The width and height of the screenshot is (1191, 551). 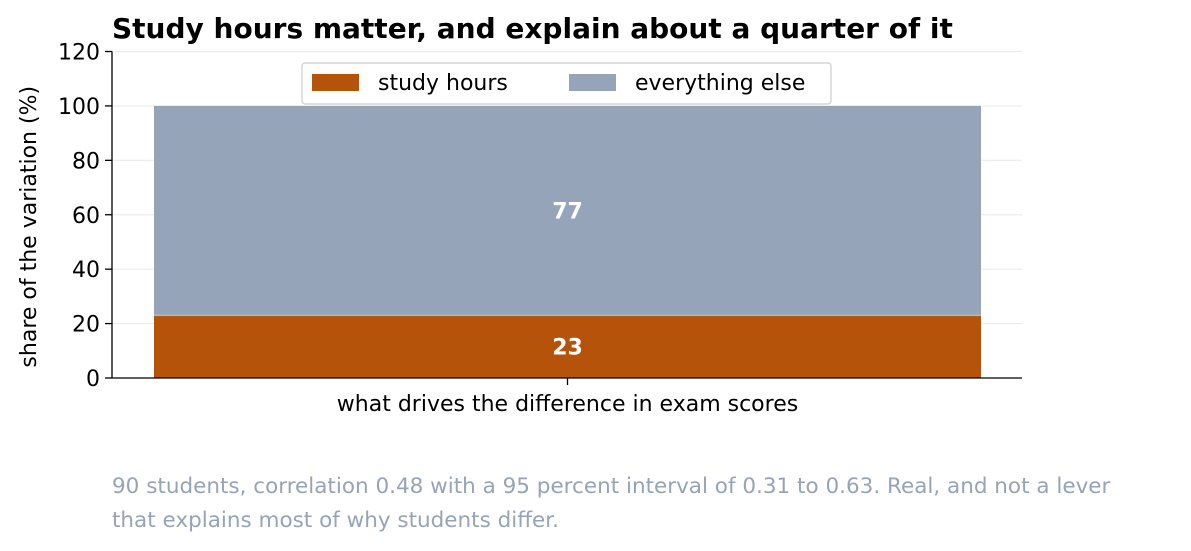 I want to click on legend-label: everything else, so click(x=720, y=83).